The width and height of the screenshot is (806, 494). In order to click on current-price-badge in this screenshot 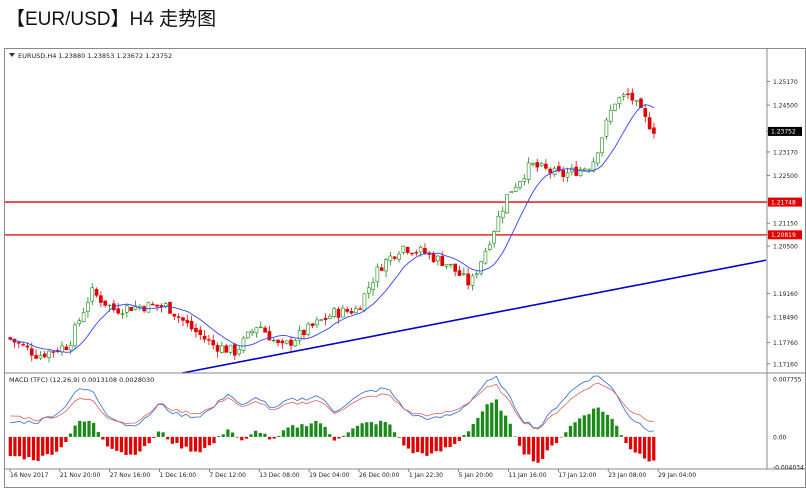, I will do `click(785, 131)`.